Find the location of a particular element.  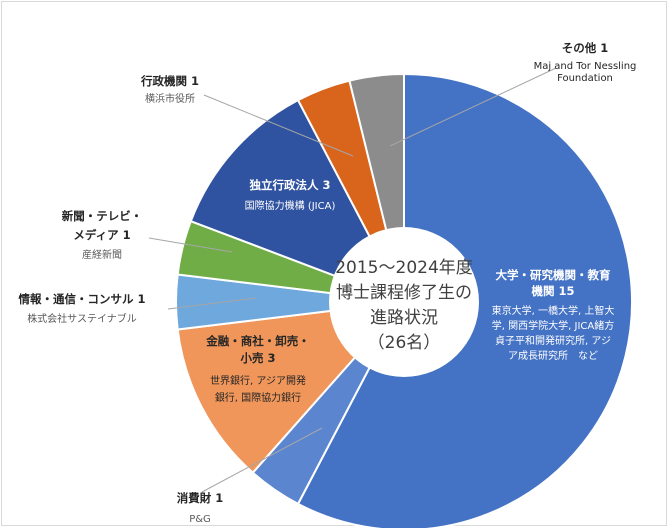

slice-label-title: 新聞・テレビ・ is located at coordinates (102, 216).